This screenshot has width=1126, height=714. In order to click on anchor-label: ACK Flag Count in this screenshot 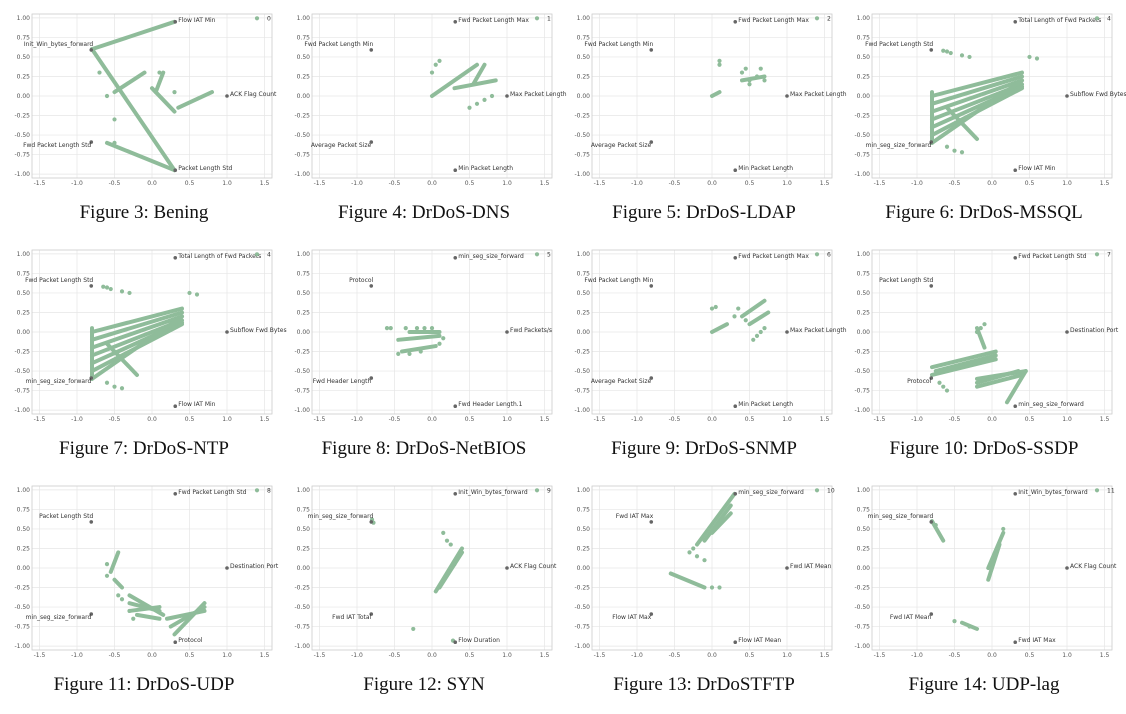, I will do `click(253, 94)`.